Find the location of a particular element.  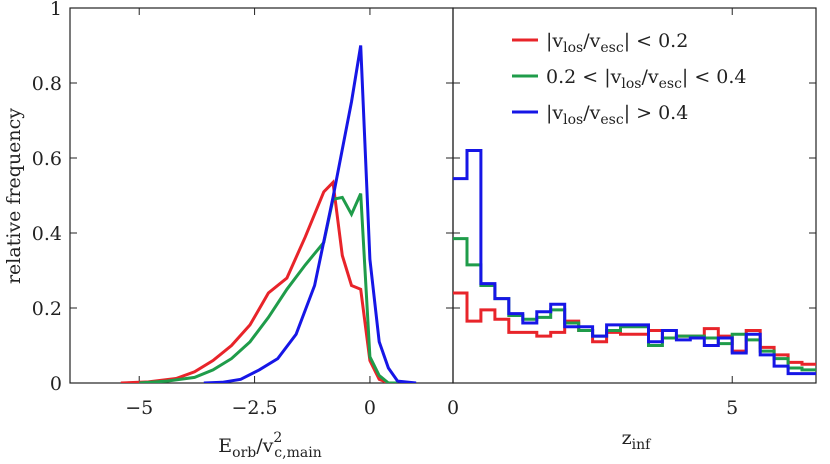

left-series-green is located at coordinates (268, 287).